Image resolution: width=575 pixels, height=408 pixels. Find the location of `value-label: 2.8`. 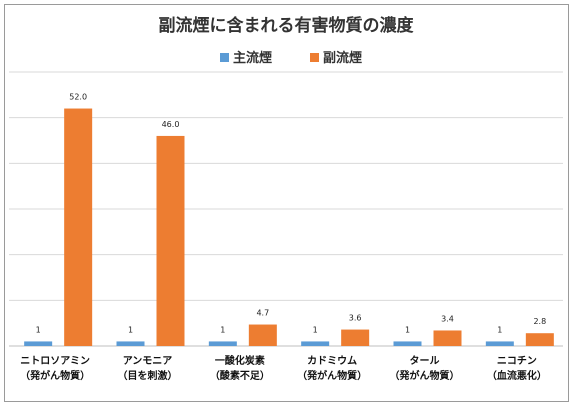

value-label: 2.8 is located at coordinates (539, 321).